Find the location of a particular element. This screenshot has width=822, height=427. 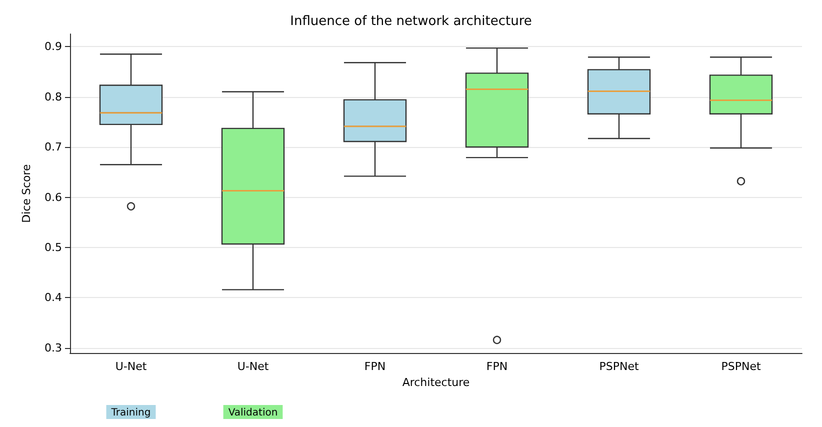

x-axis-title: Architecture is located at coordinates (436, 382).